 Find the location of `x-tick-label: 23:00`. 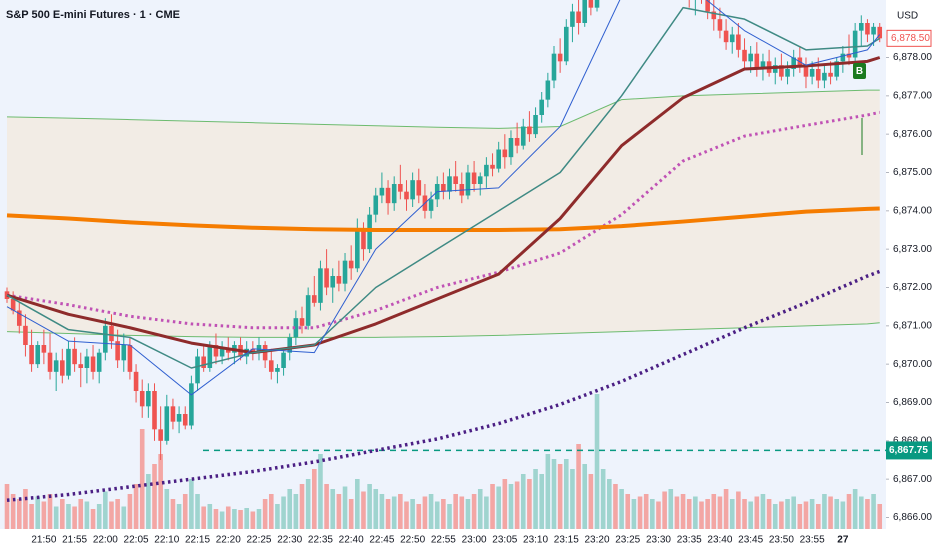

x-tick-label: 23:00 is located at coordinates (474, 540).